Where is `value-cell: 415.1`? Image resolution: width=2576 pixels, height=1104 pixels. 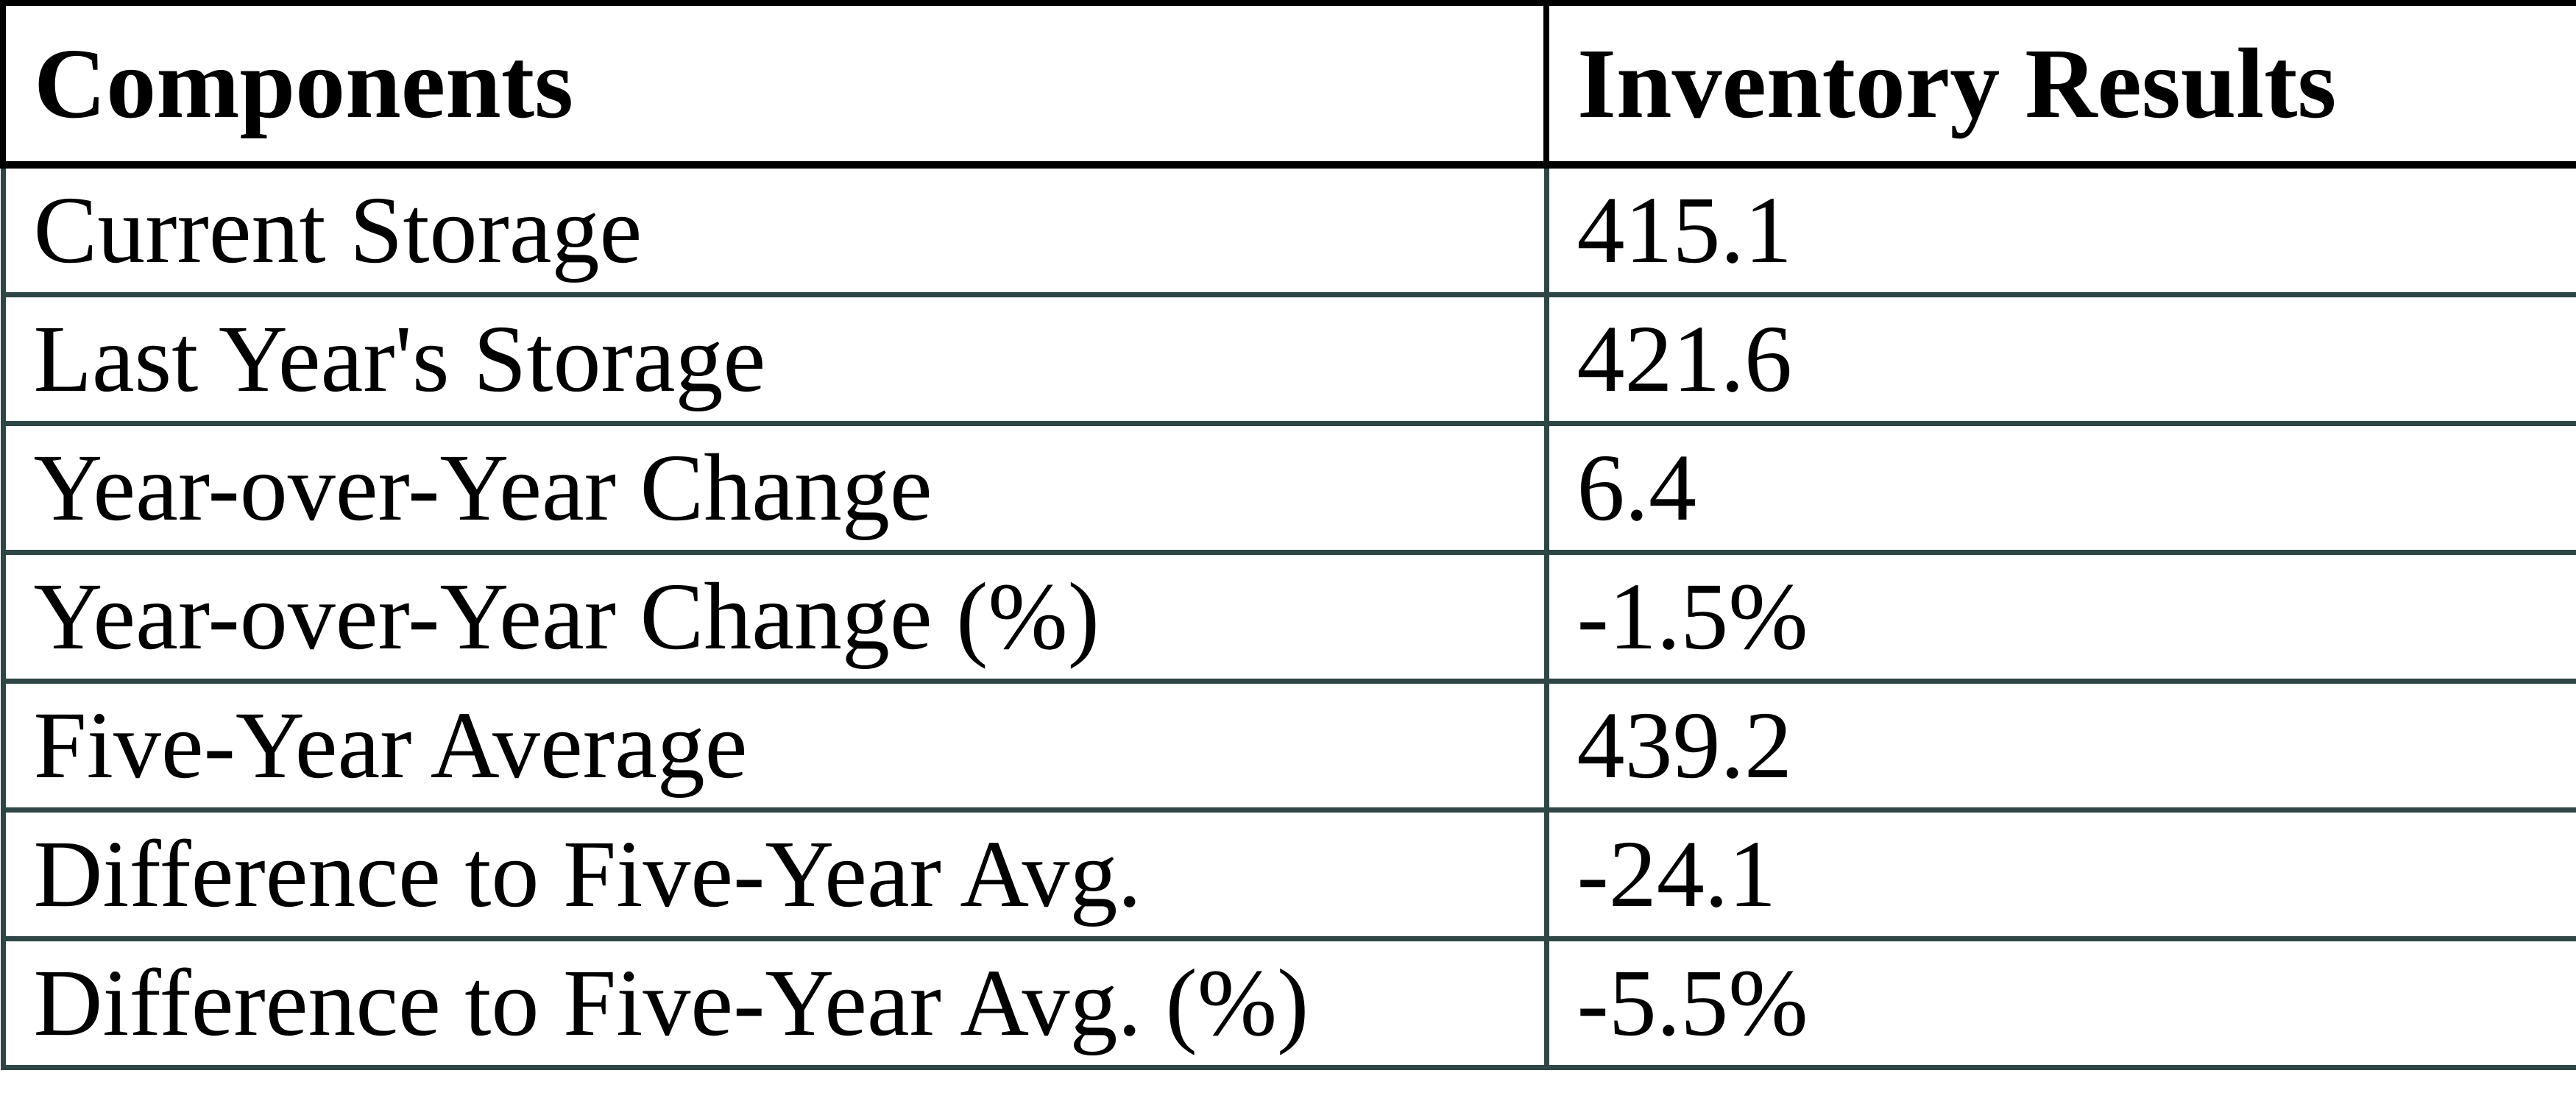
value-cell: 415.1 is located at coordinates (2059, 229).